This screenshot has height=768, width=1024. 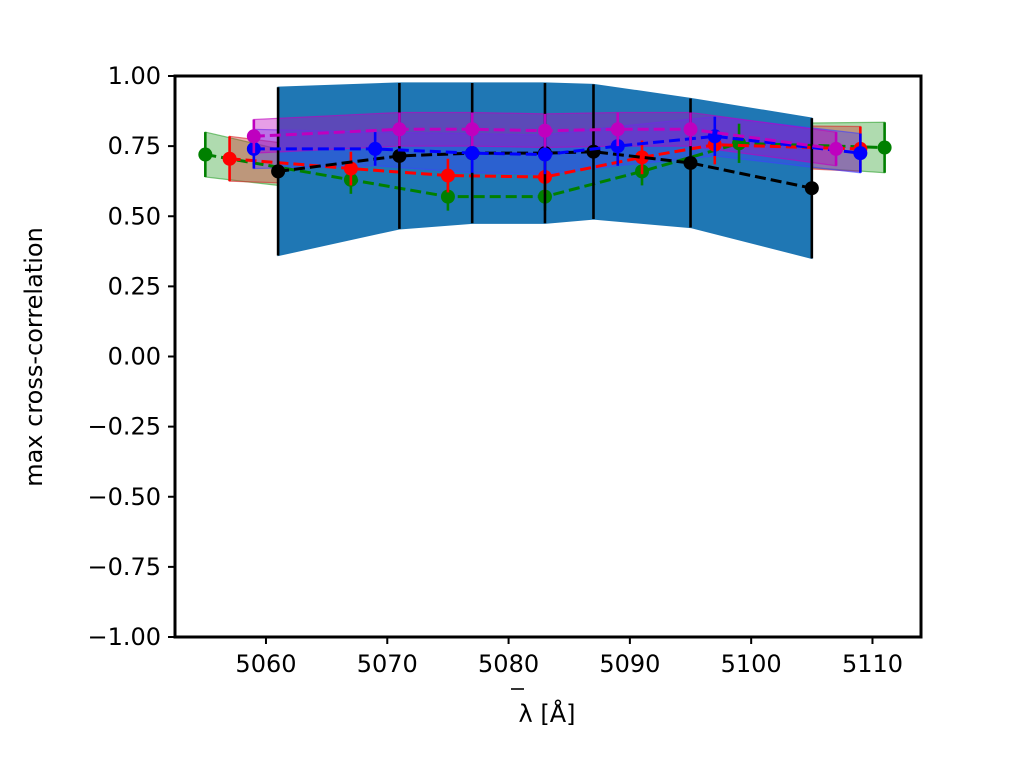 I want to click on x-tick-label-1: 5070, so click(x=387, y=664).